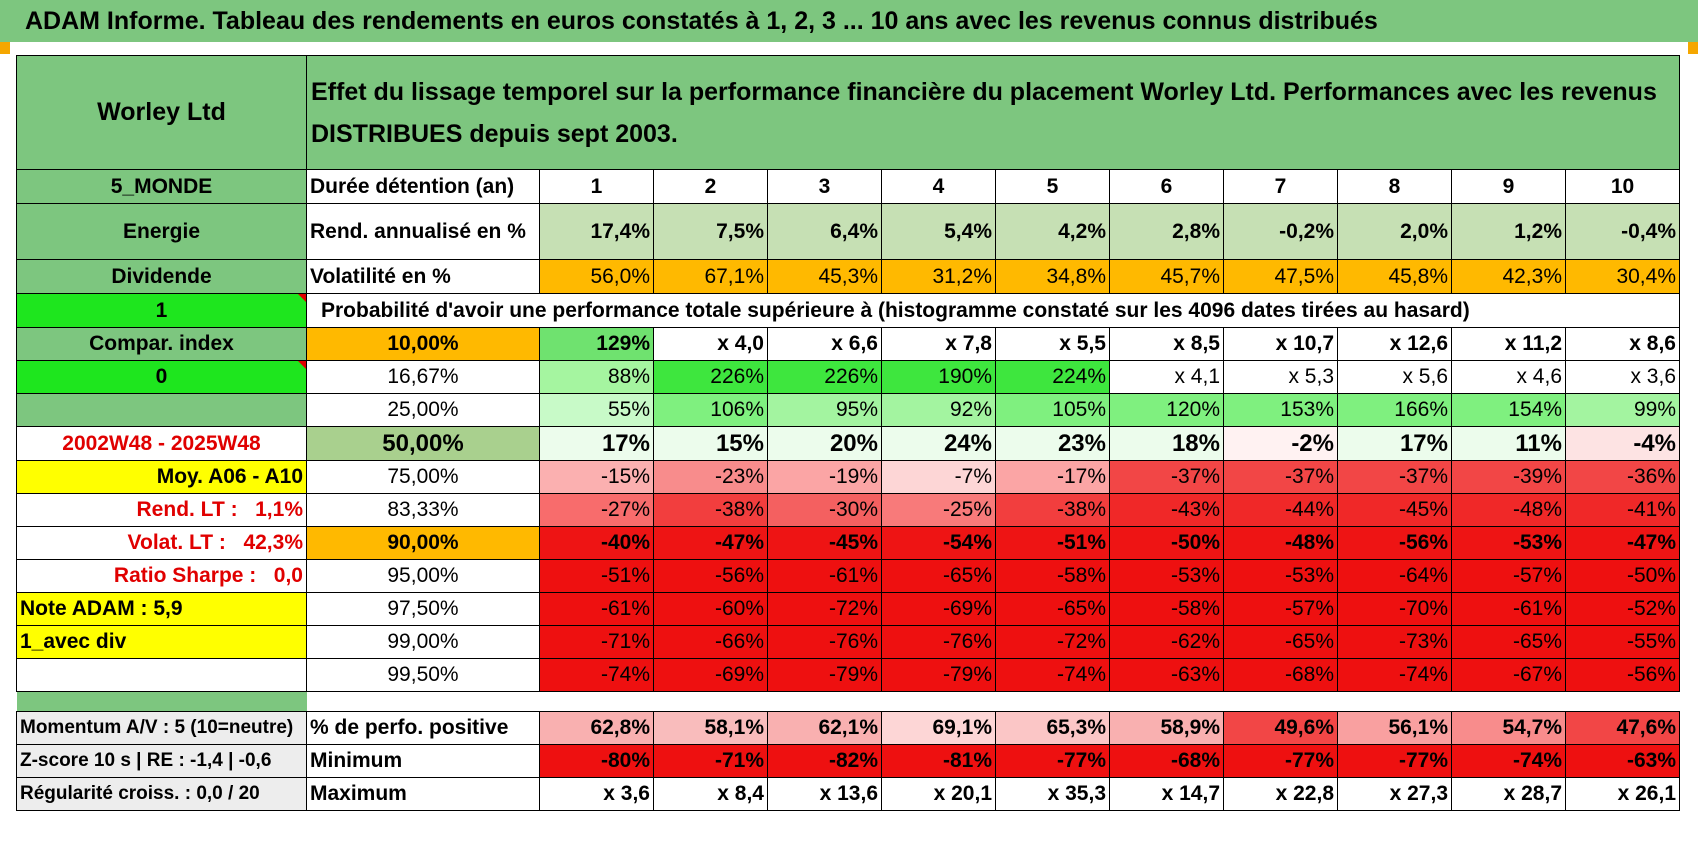 The width and height of the screenshot is (1698, 848). What do you see at coordinates (1052, 609) in the screenshot?
I see `prob-cell-8-5: -65%` at bounding box center [1052, 609].